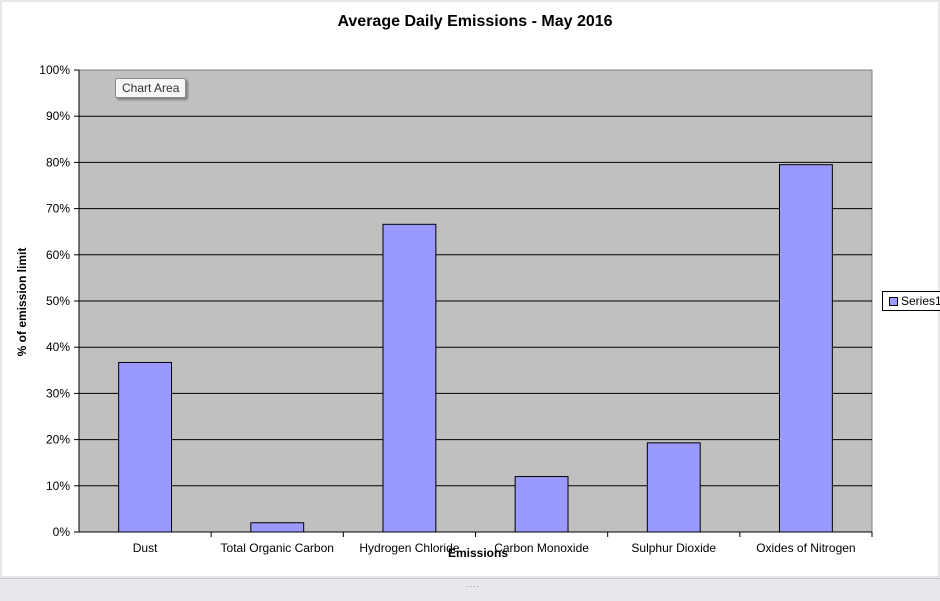 The image size is (940, 601). I want to click on y-tick-label: 80%, so click(58, 162).